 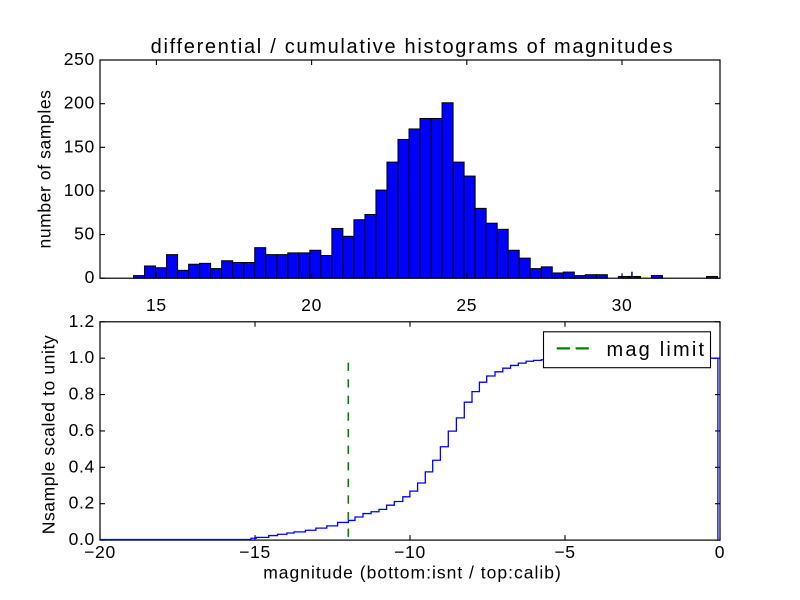 What do you see at coordinates (79, 103) in the screenshot?
I see `svg-text: 200` at bounding box center [79, 103].